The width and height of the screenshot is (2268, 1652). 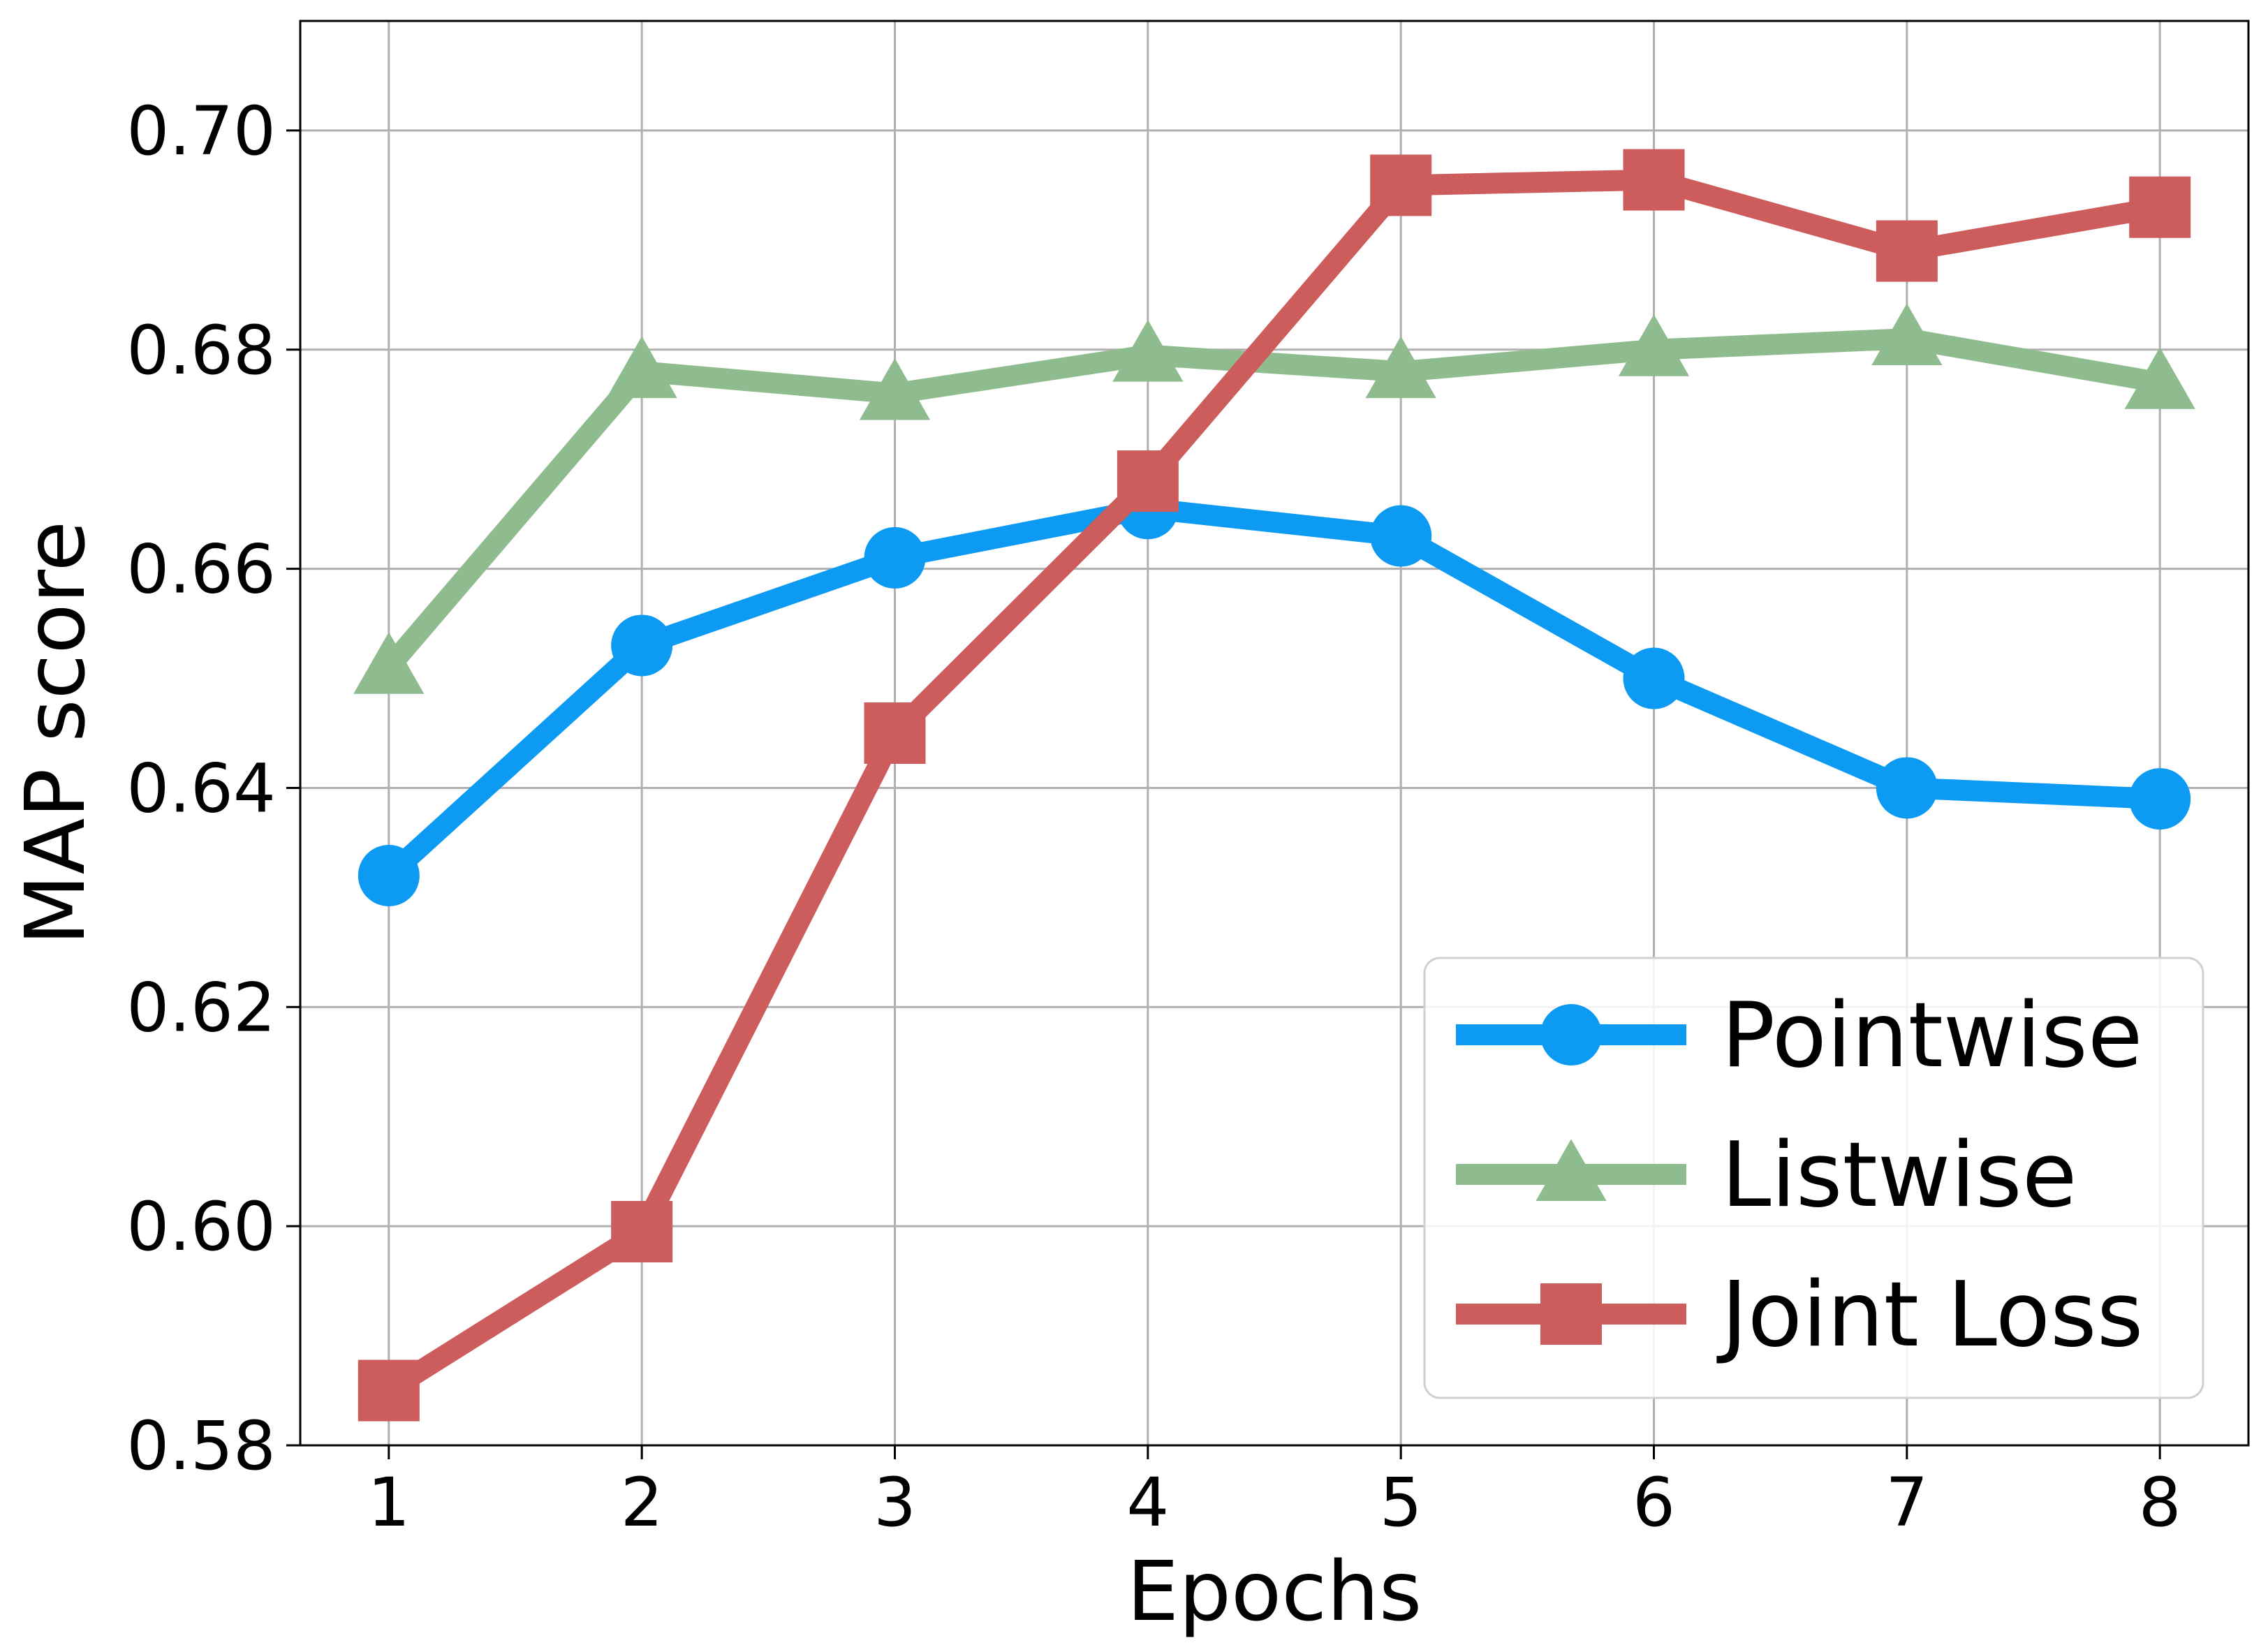 I want to click on y-tick-label: 0.62, so click(x=201, y=1007).